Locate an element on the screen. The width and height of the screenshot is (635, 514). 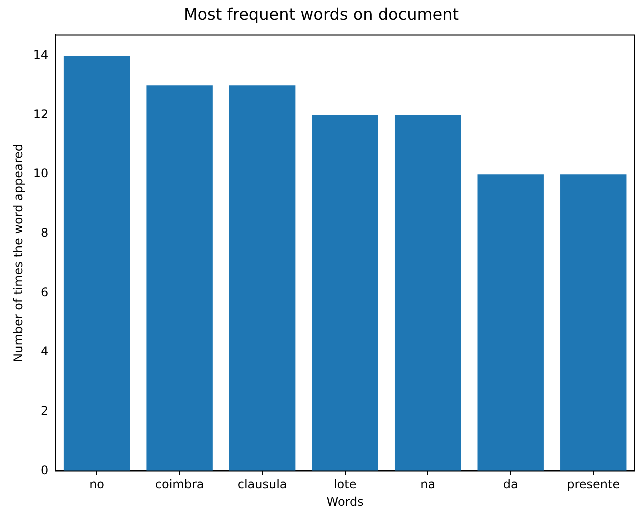
x-tick-label: lote is located at coordinates (345, 485).